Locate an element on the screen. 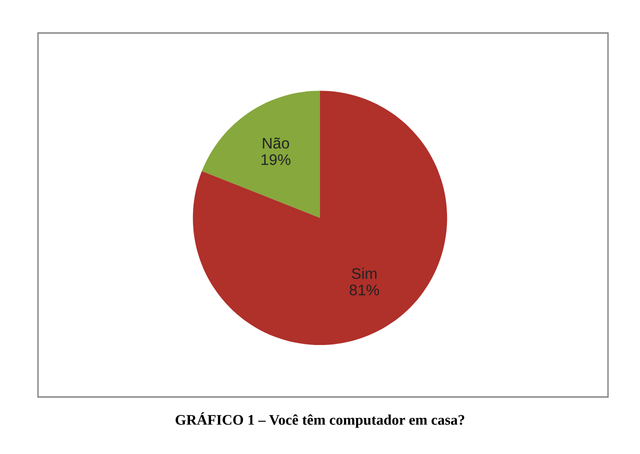  data-label: 81% is located at coordinates (365, 290).